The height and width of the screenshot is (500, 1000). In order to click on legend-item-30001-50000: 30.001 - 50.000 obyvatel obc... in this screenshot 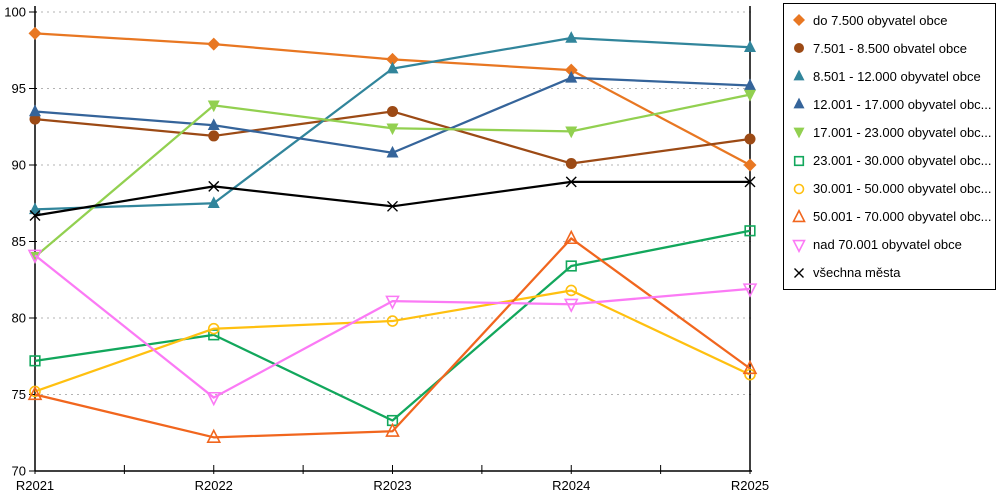, I will do `click(893, 189)`.